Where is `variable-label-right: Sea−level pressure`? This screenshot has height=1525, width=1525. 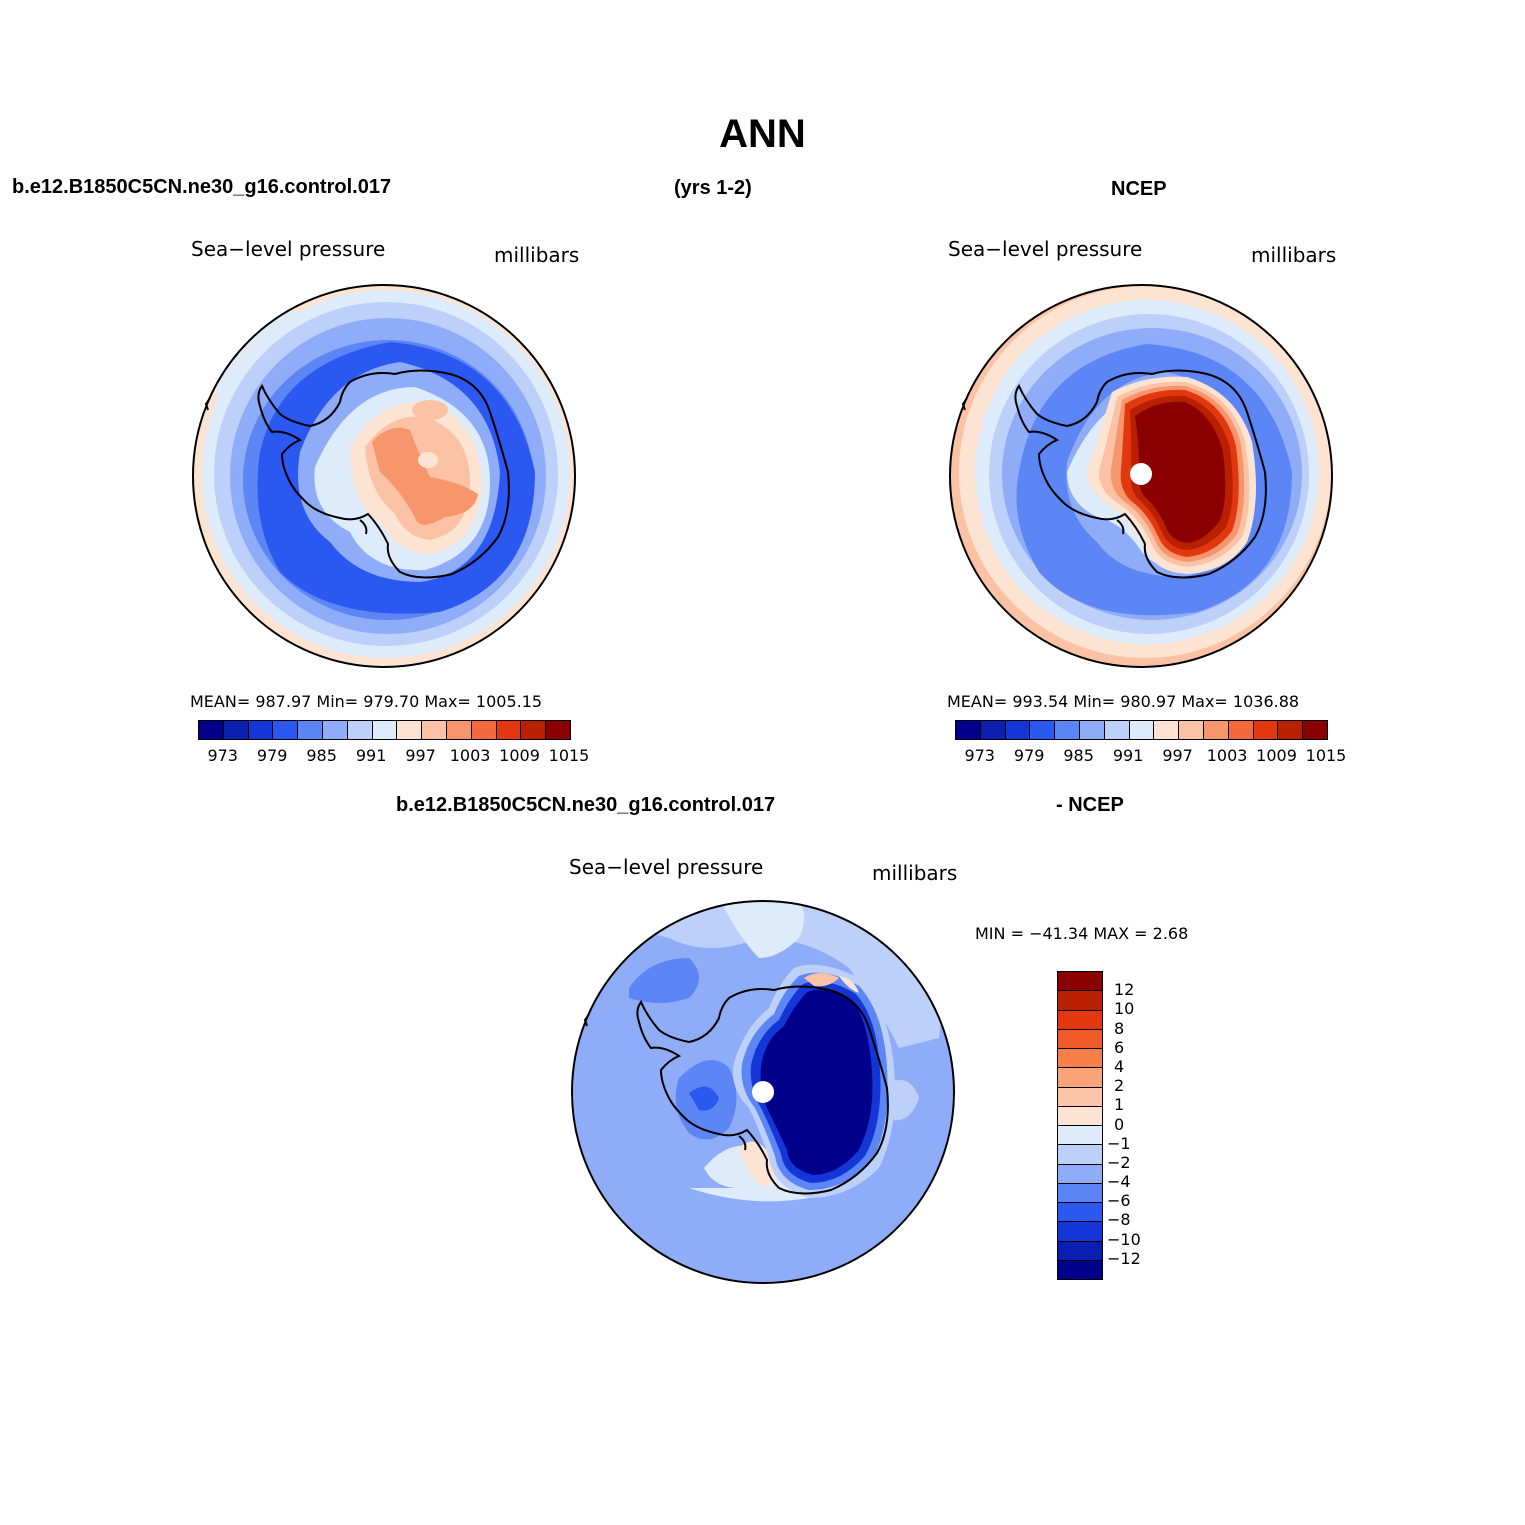 variable-label-right: Sea−level pressure is located at coordinates (1045, 249).